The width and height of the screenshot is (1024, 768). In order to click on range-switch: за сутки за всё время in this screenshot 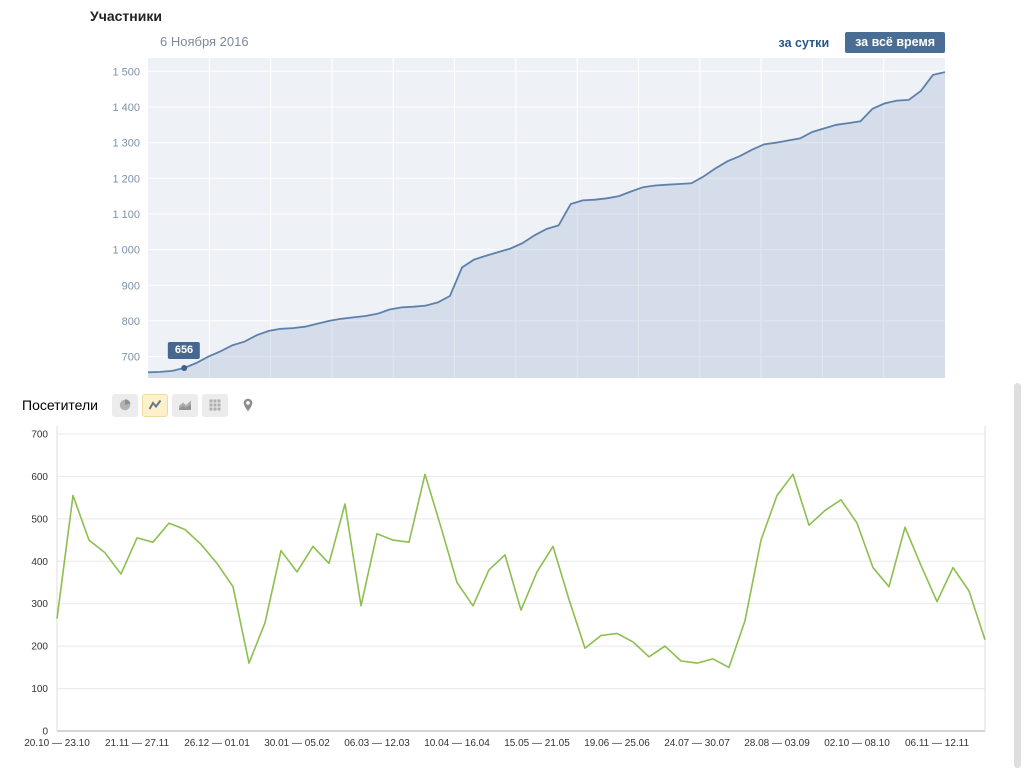, I will do `click(862, 42)`.